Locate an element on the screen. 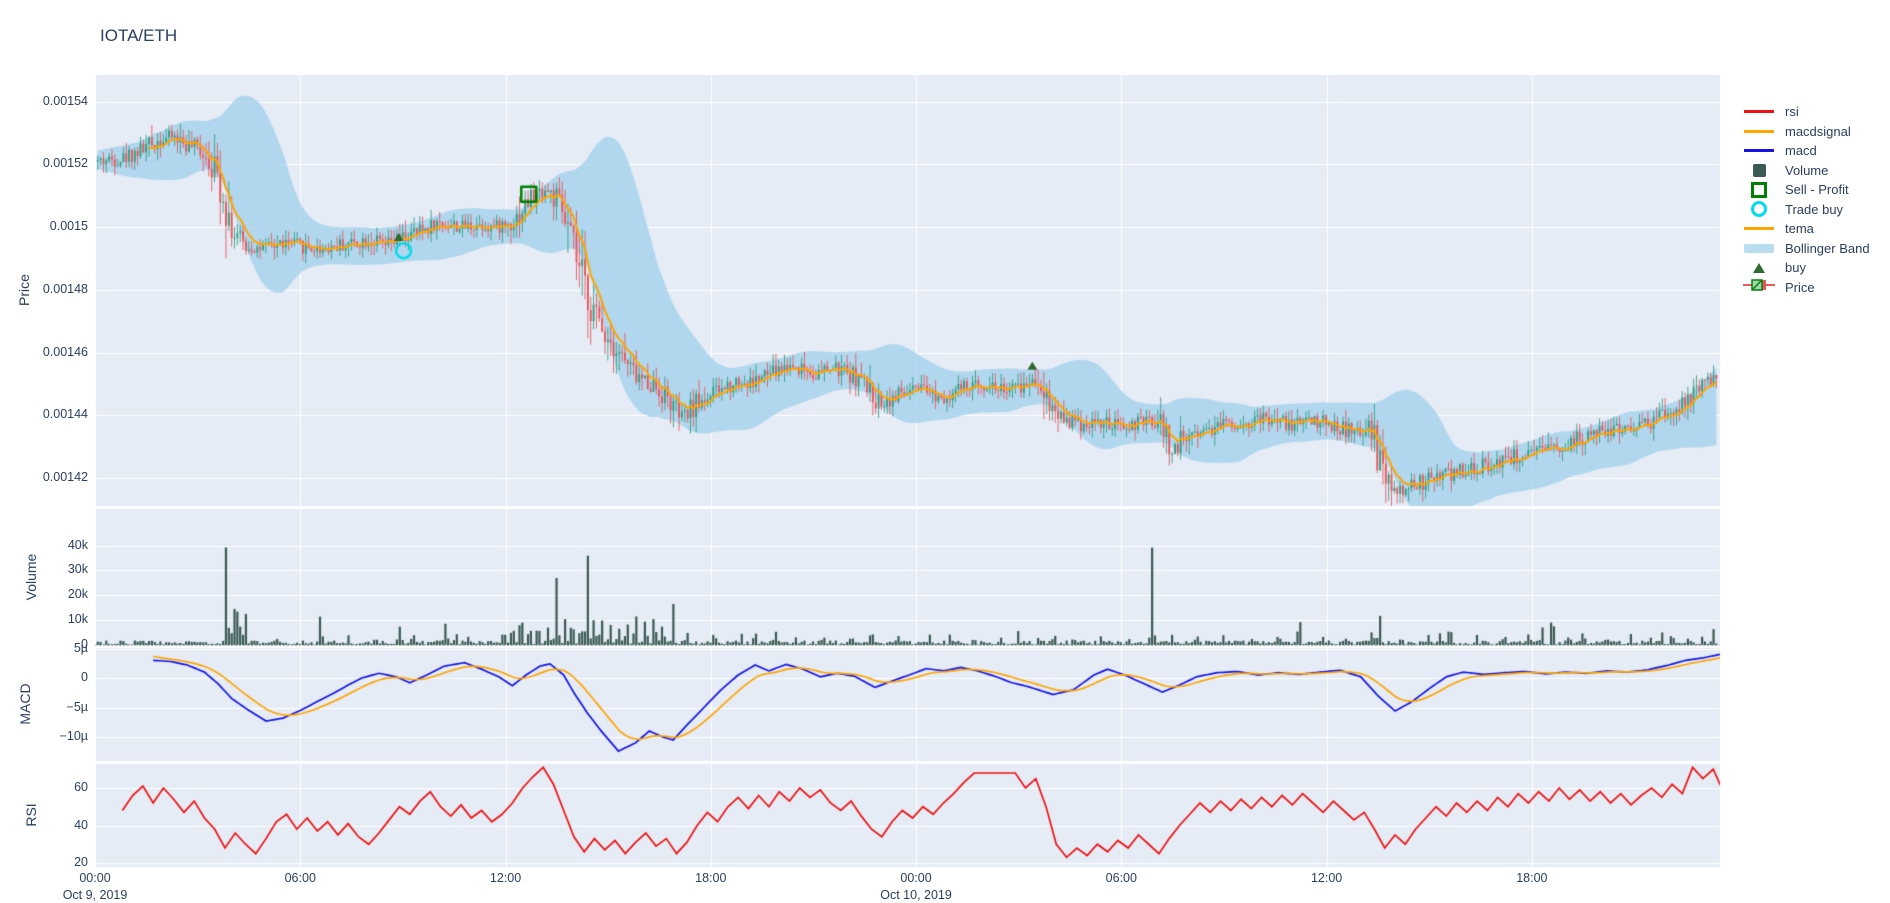  legend-item-trade-buy: Trade buy is located at coordinates (1813, 210).